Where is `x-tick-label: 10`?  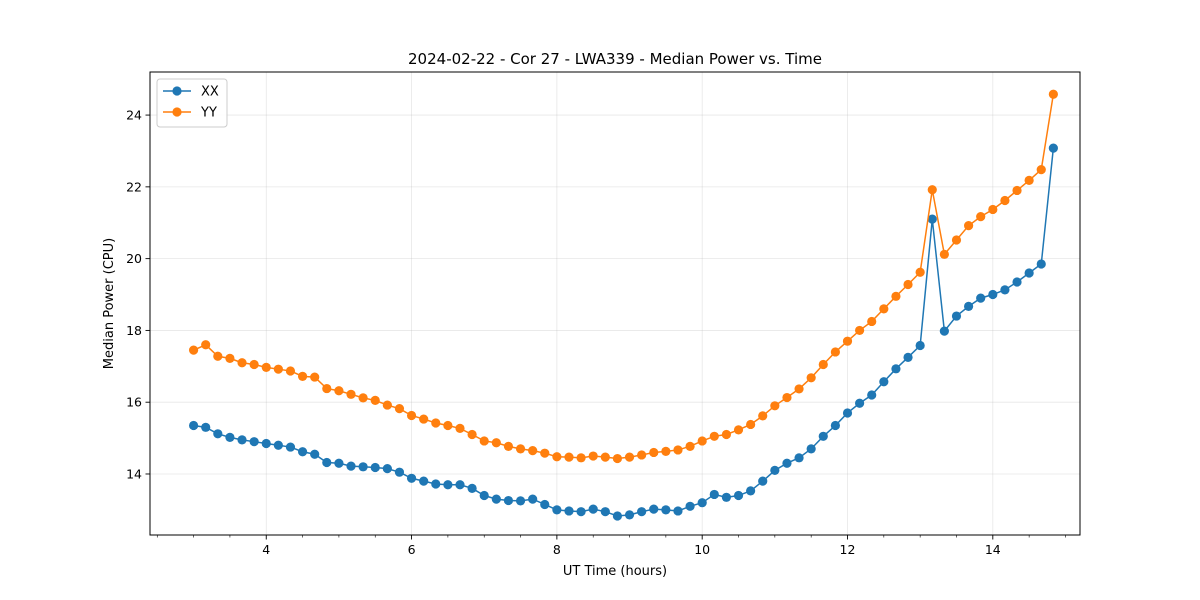
x-tick-label: 10 is located at coordinates (702, 549).